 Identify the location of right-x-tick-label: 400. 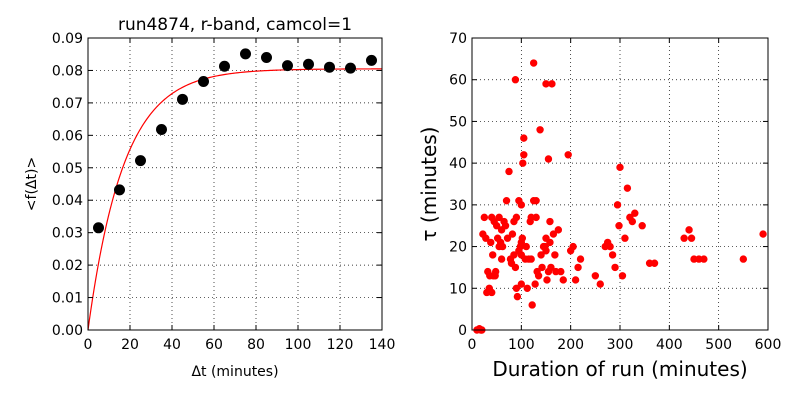
(669, 345).